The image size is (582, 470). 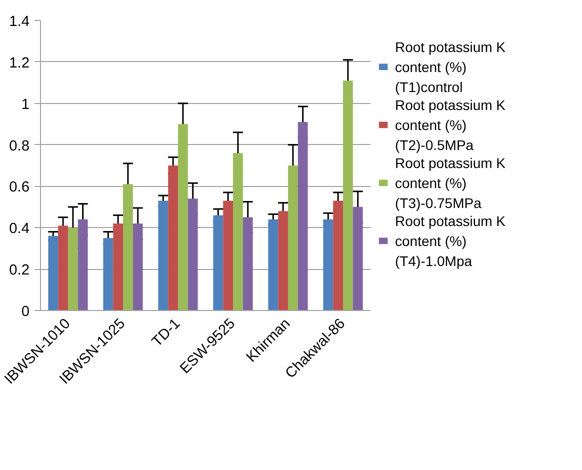 What do you see at coordinates (19, 22) in the screenshot?
I see `y-tick-label: 1.4` at bounding box center [19, 22].